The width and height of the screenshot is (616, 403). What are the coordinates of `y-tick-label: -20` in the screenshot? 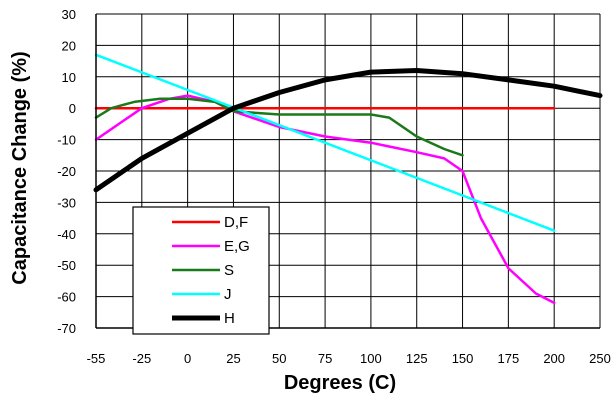 It's located at (66, 171).